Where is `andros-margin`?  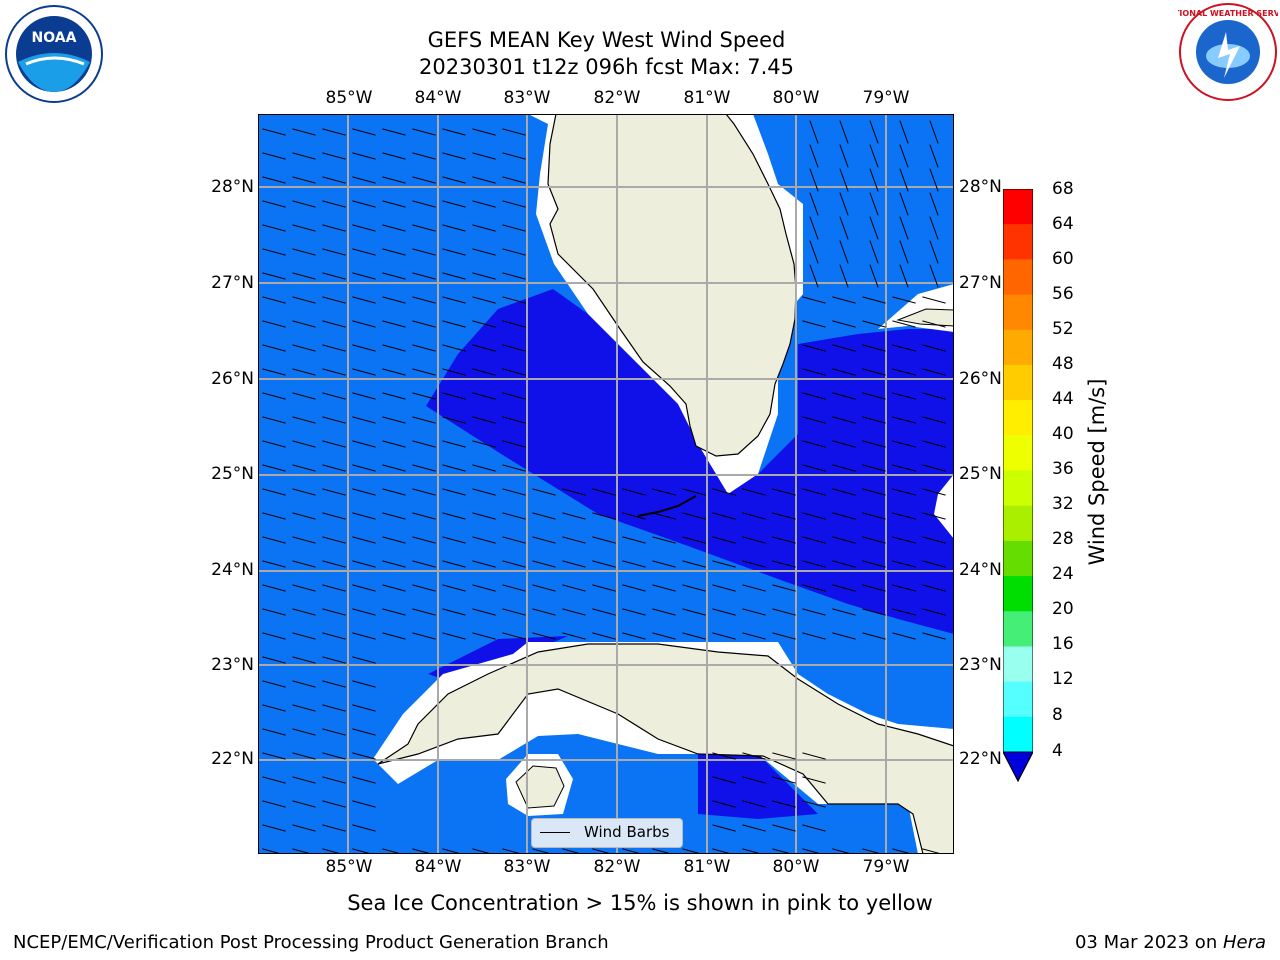 andros-margin is located at coordinates (944, 506).